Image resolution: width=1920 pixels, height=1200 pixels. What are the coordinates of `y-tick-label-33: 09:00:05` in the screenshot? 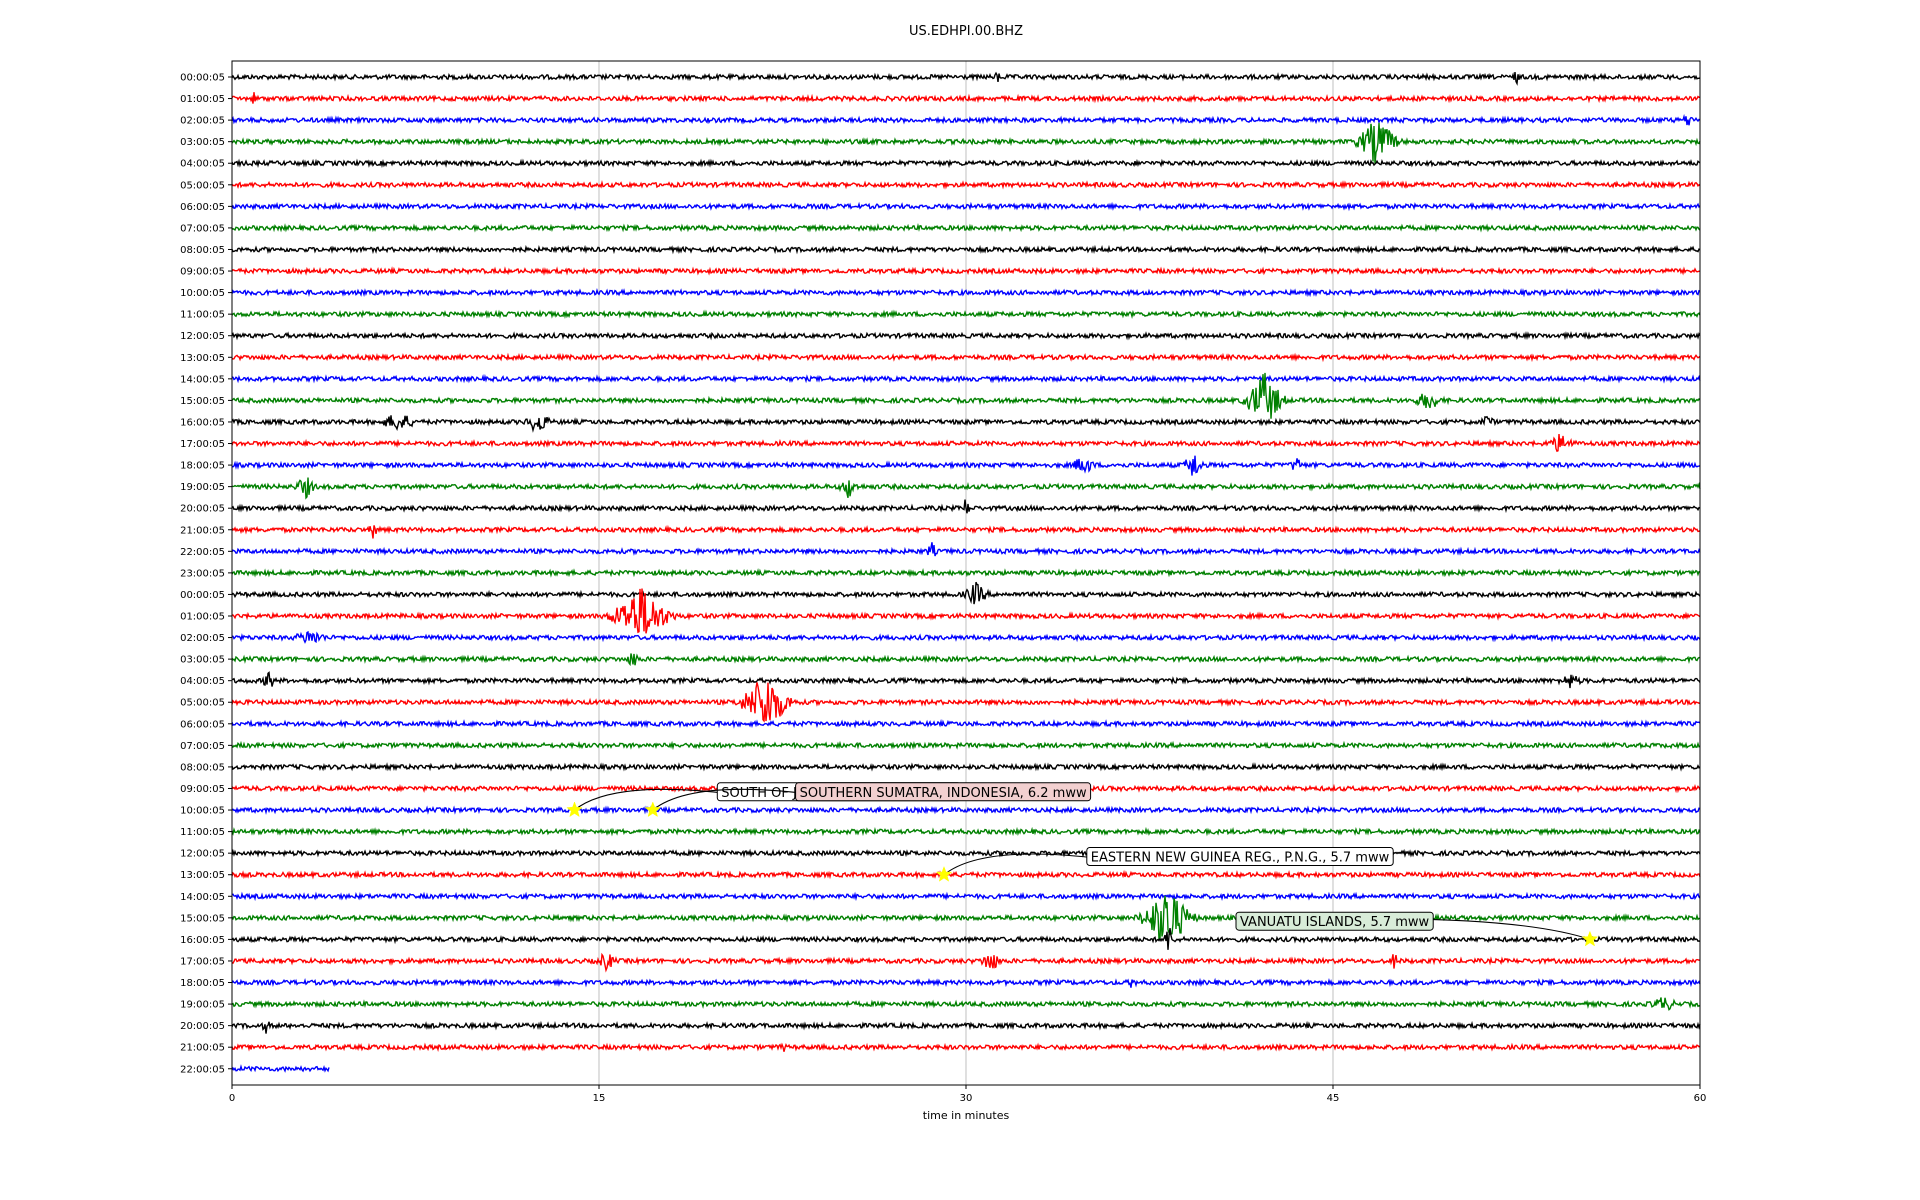 It's located at (202, 789).